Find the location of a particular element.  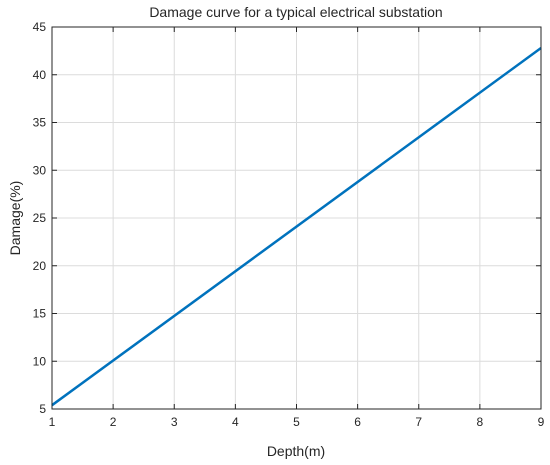

x-tick-label: 2 is located at coordinates (113, 422).